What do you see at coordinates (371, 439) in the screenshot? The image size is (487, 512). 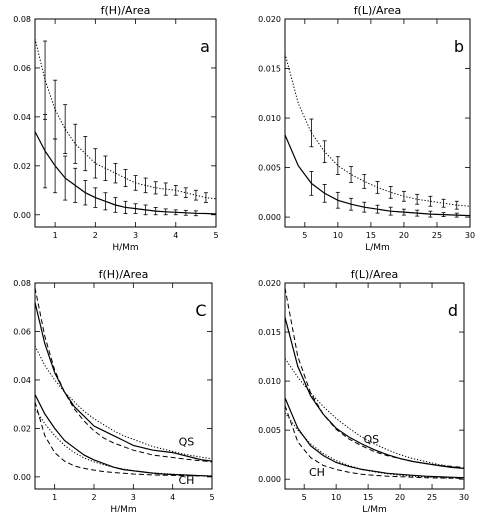 I see `curve-label: QS` at bounding box center [371, 439].